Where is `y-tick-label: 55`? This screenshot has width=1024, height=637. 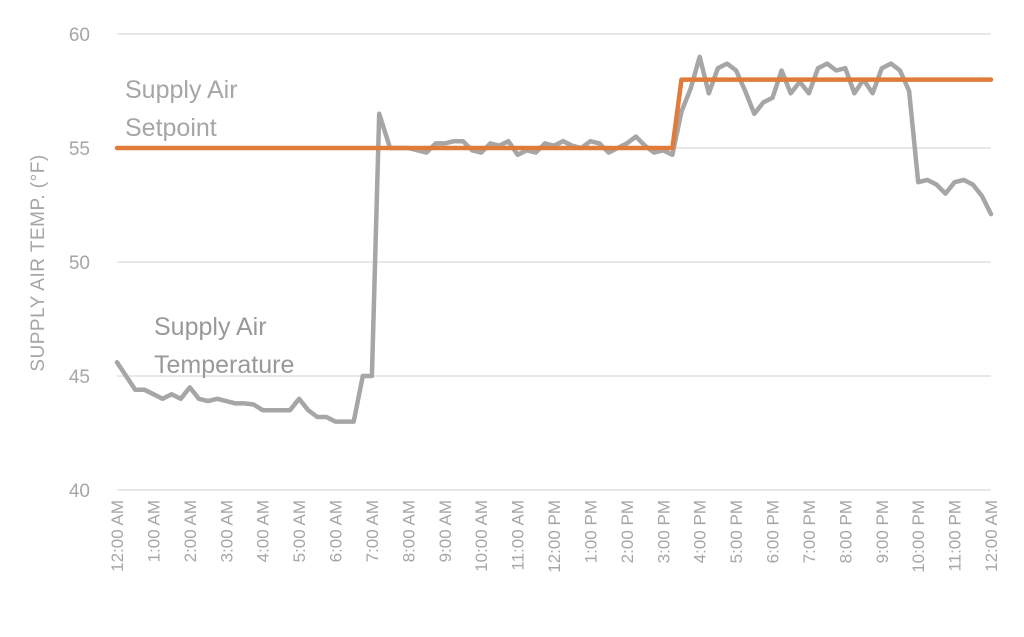 y-tick-label: 55 is located at coordinates (79, 149).